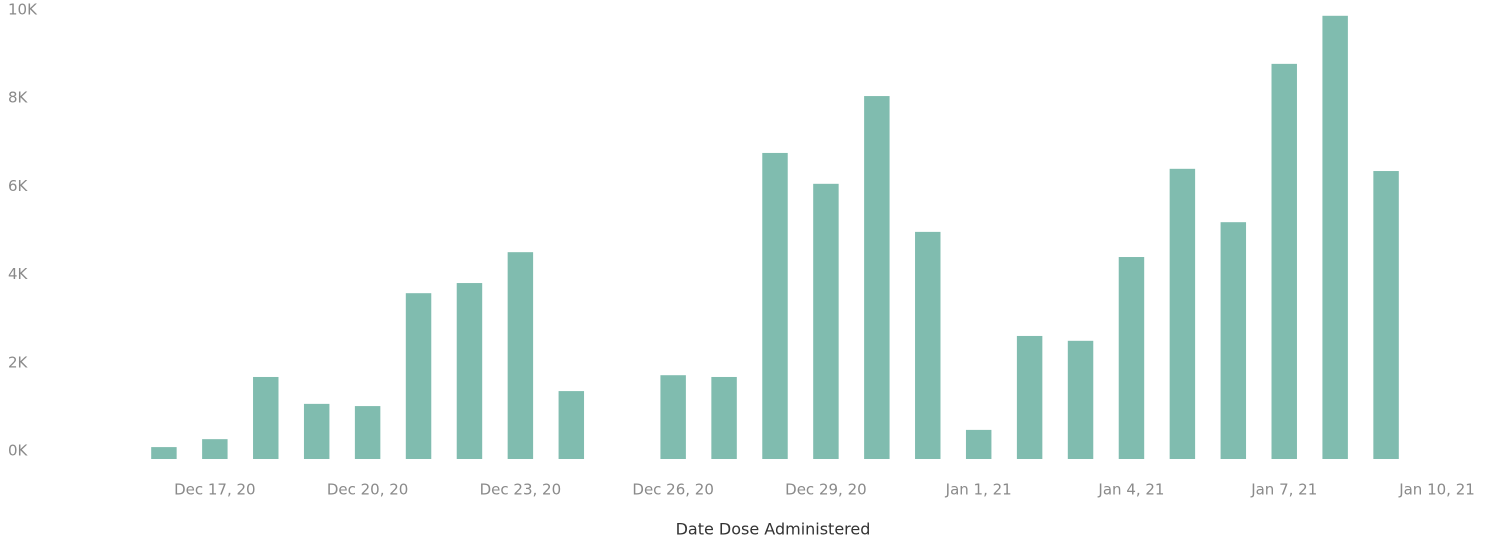  What do you see at coordinates (18, 274) in the screenshot?
I see `y-tick-label: 4K` at bounding box center [18, 274].